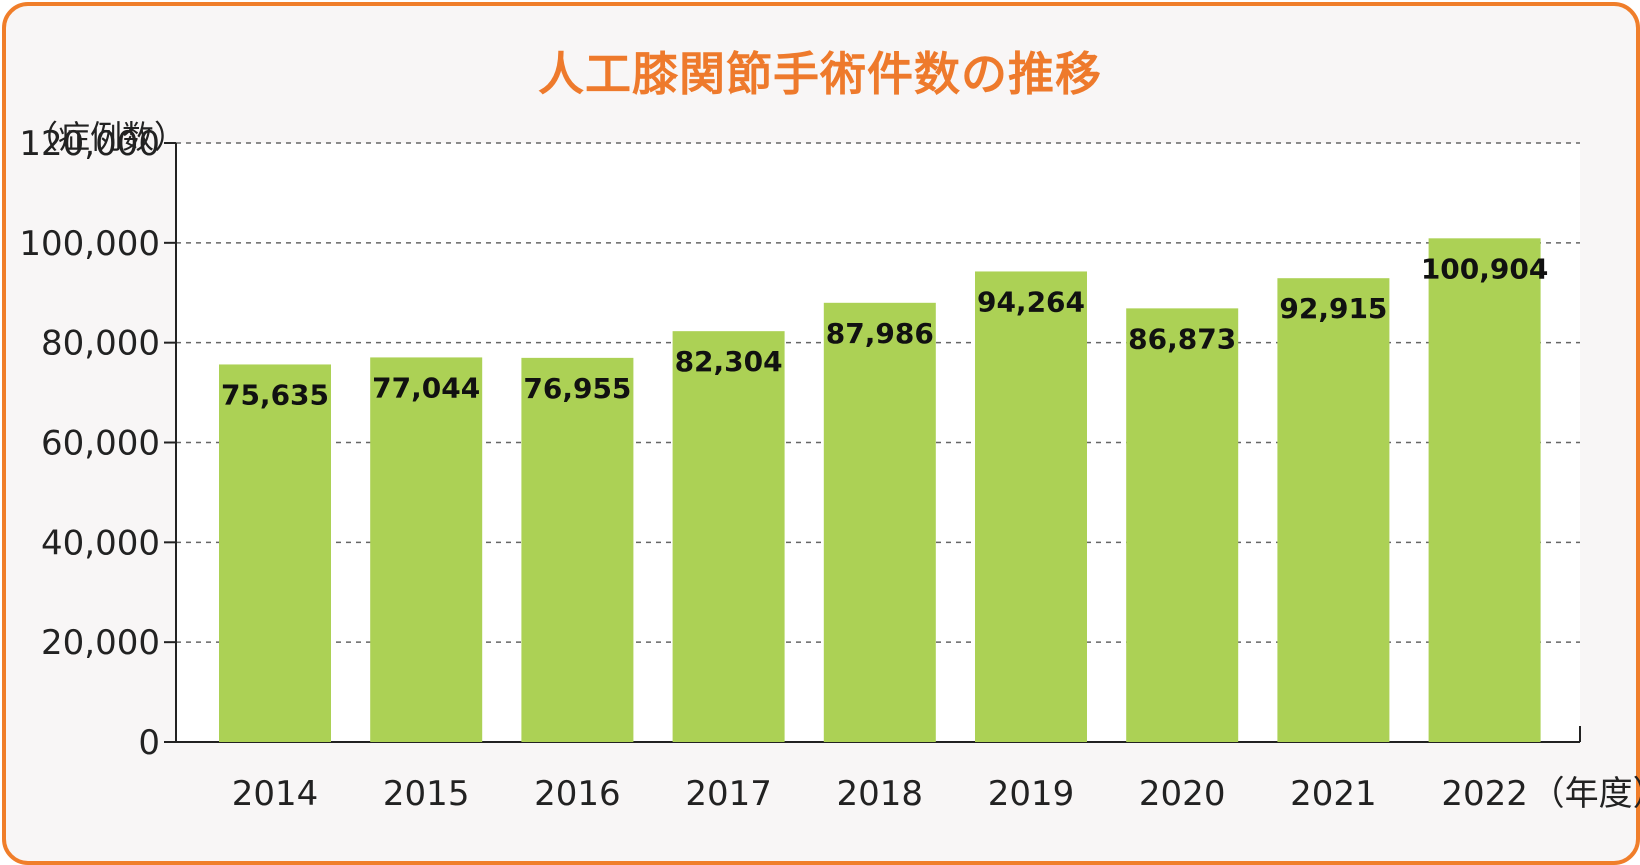 The image size is (1640, 865). Describe the element at coordinates (1333, 794) in the screenshot. I see `x-tick-label: 2021` at that location.